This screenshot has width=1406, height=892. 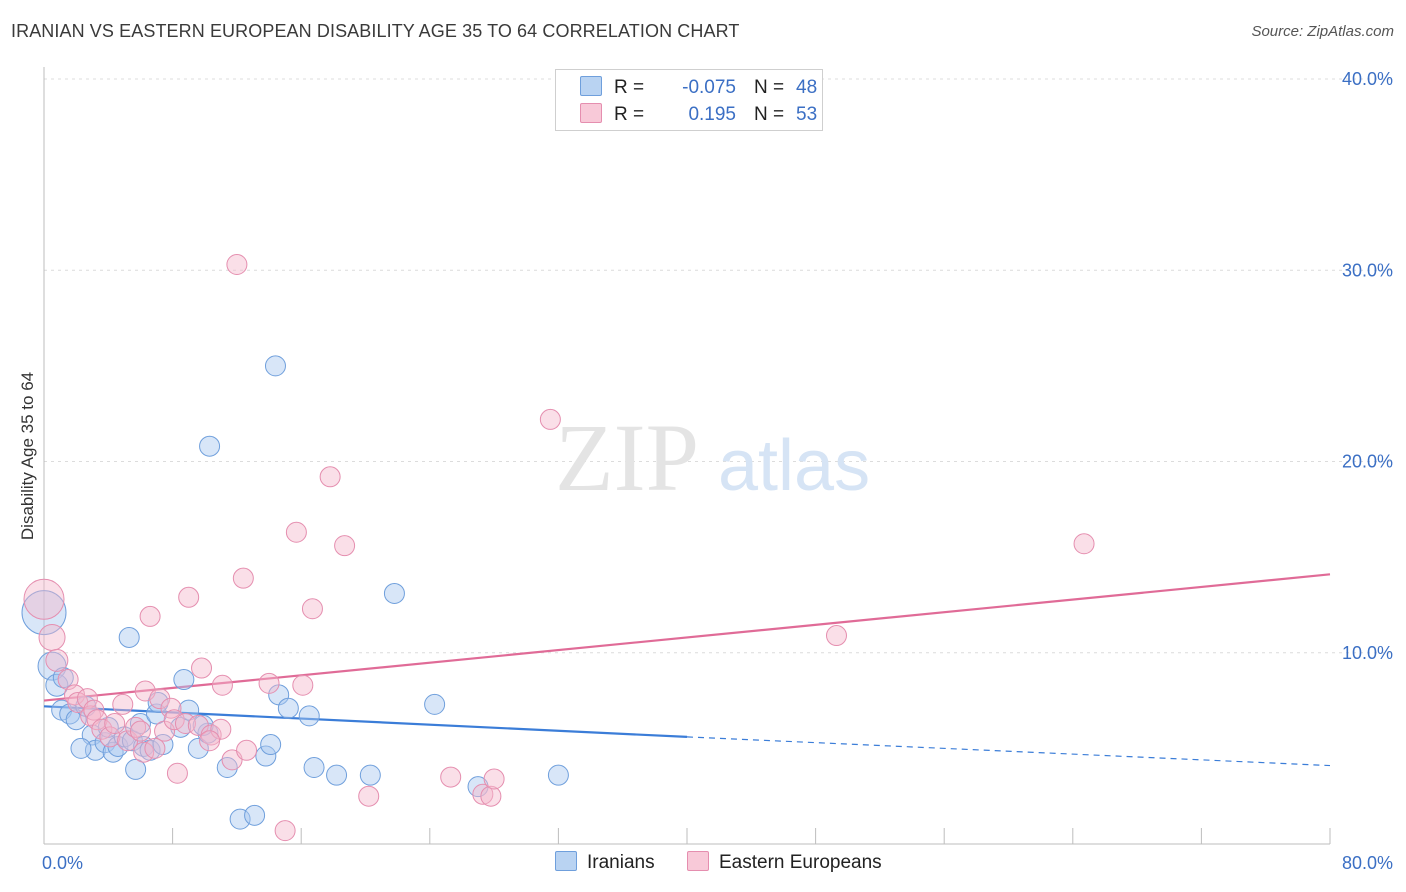 I want to click on y-tick-label: 40.0%, so click(x=1367, y=79).